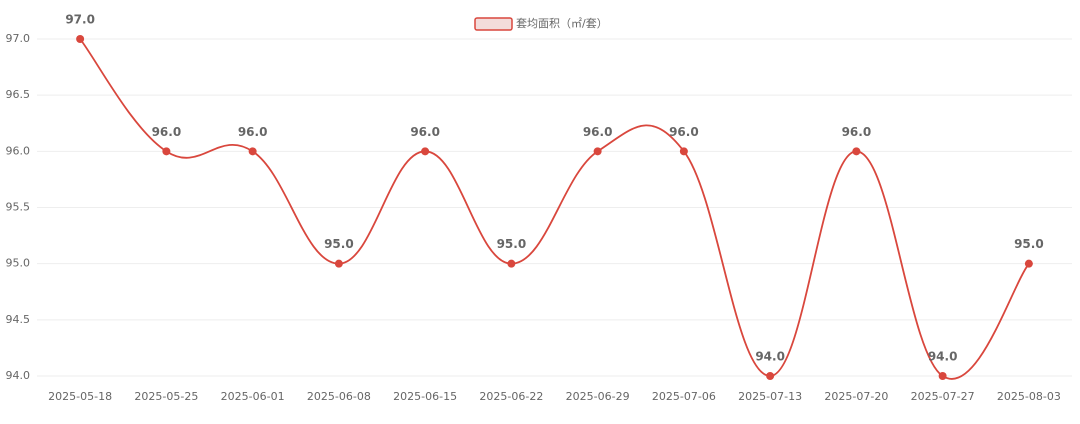 Image resolution: width=1080 pixels, height=424 pixels. What do you see at coordinates (18, 319) in the screenshot?
I see `y-tick-label: 94.5` at bounding box center [18, 319].